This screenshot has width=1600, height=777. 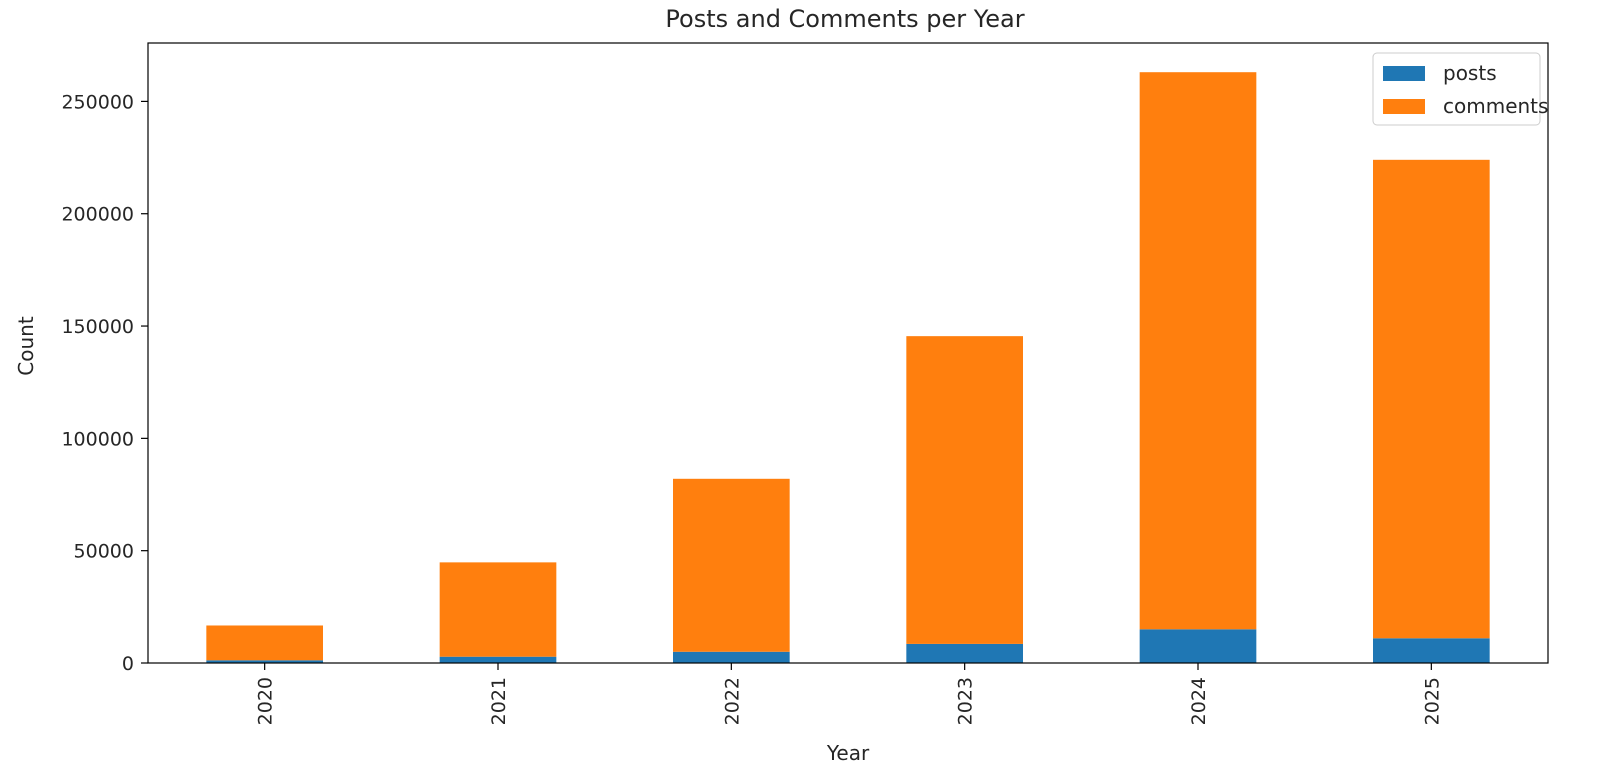 What do you see at coordinates (1198, 351) in the screenshot?
I see `bar-comments-2024` at bounding box center [1198, 351].